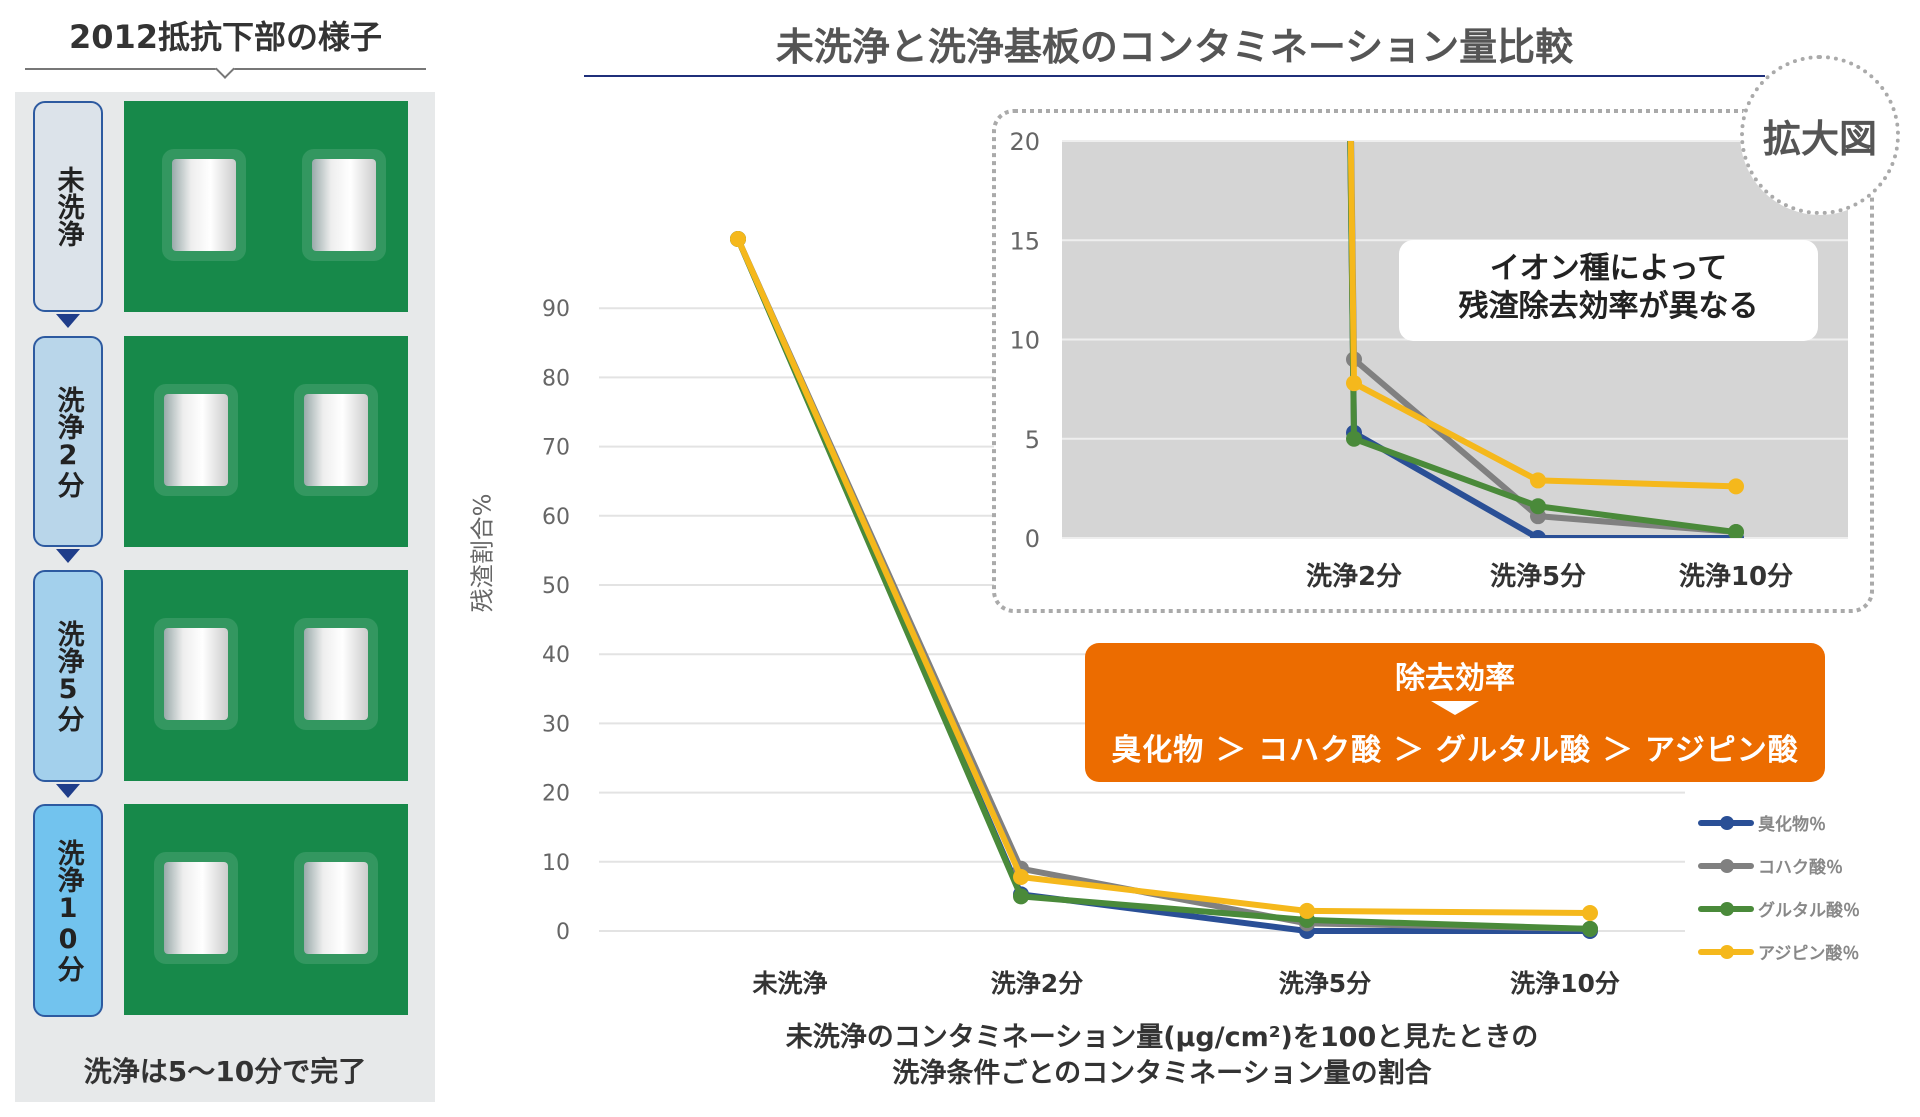  Describe the element at coordinates (1024, 341) in the screenshot. I see `inset-y-tick-label: 10` at that location.